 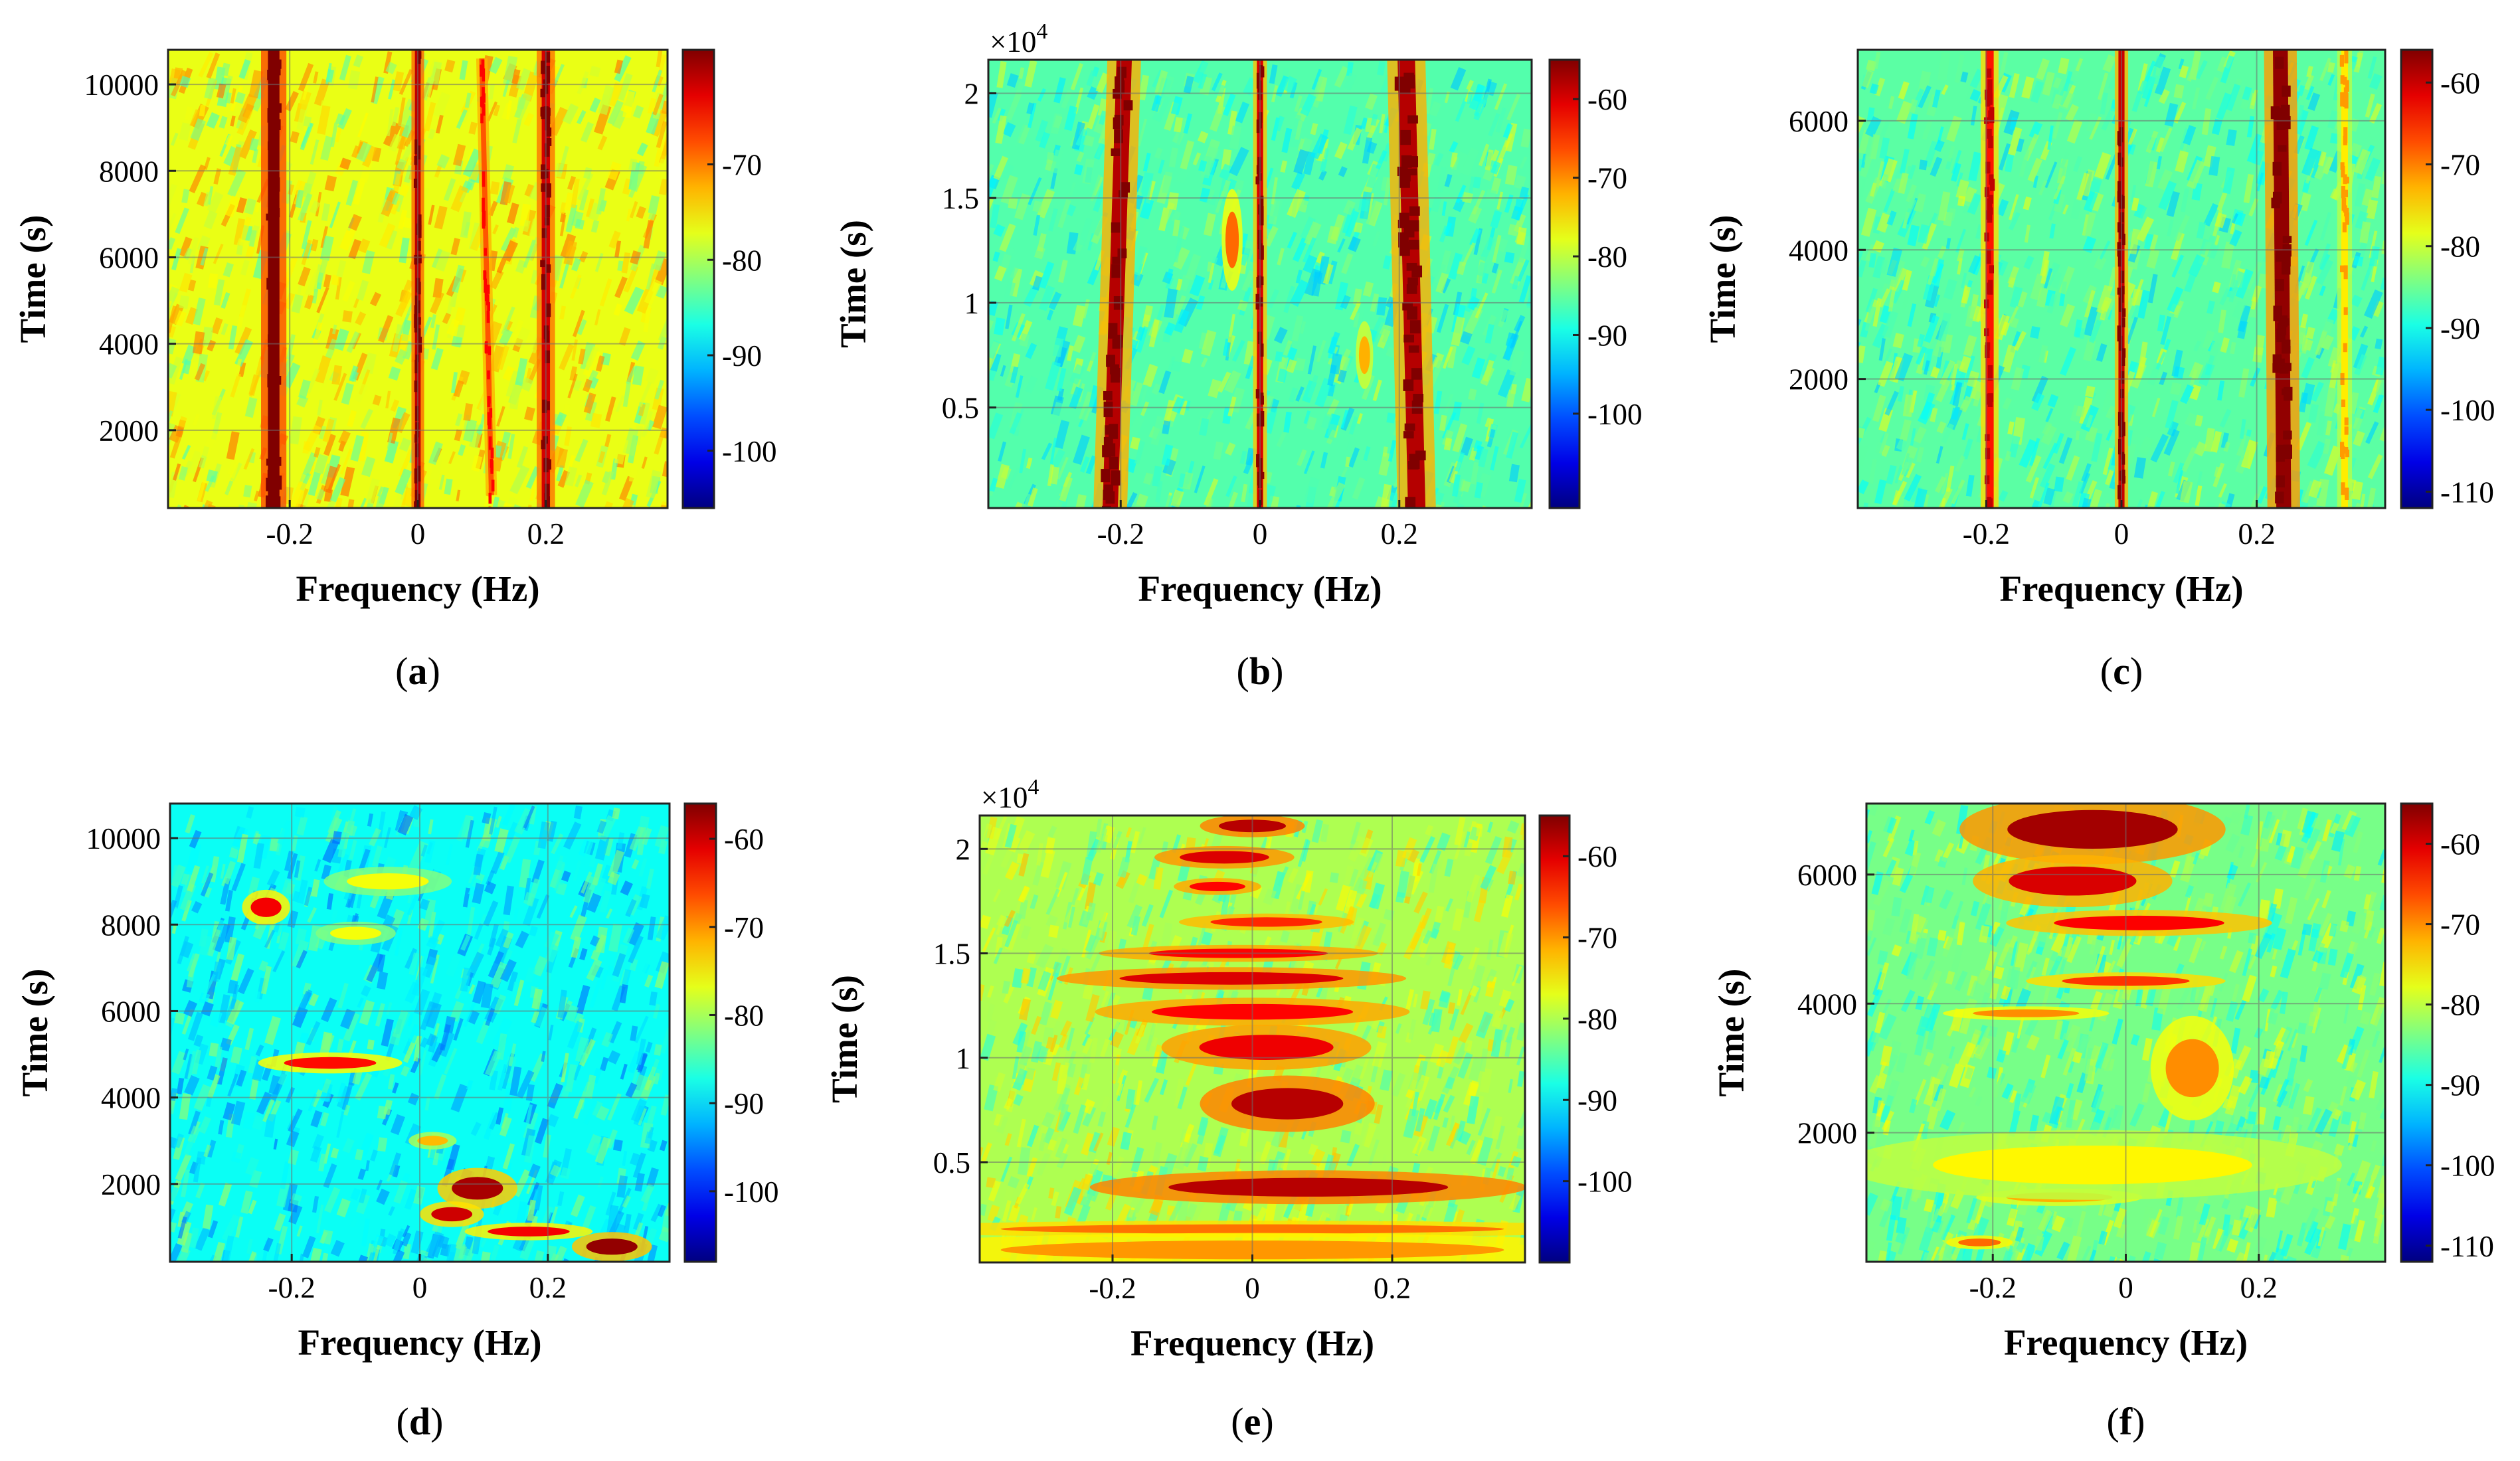 What do you see at coordinates (1252, 1421) in the screenshot?
I see `panel-caption: (e)` at bounding box center [1252, 1421].